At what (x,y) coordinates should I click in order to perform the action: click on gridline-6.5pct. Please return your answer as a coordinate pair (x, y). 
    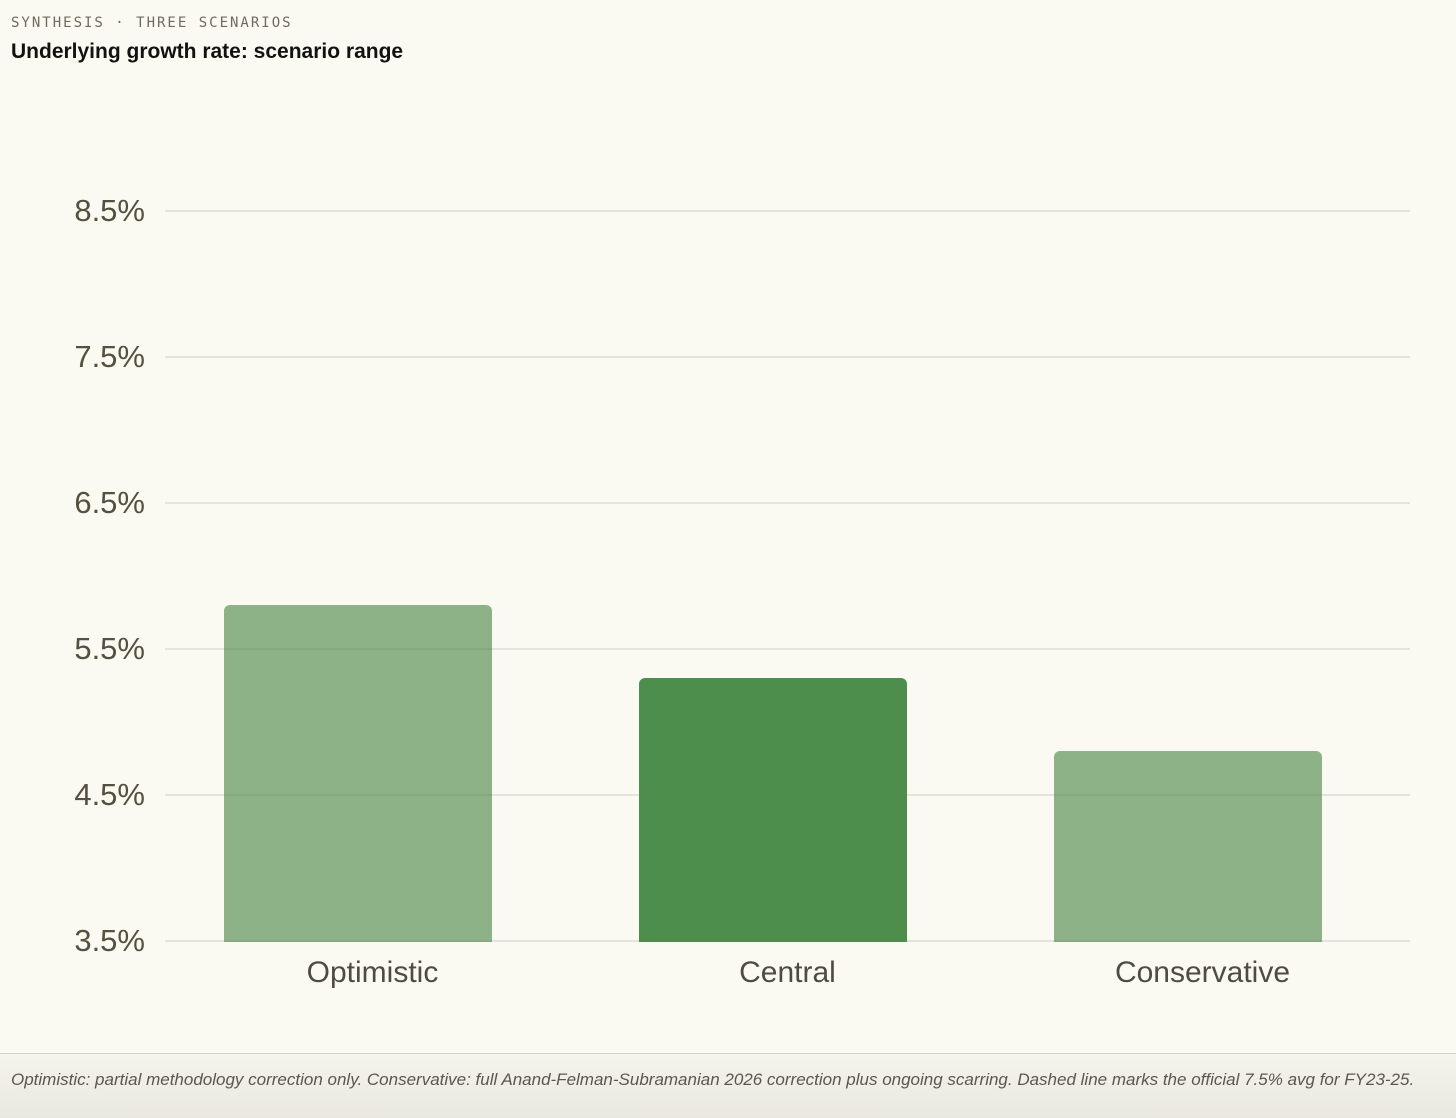
    Looking at the image, I should click on (787, 503).